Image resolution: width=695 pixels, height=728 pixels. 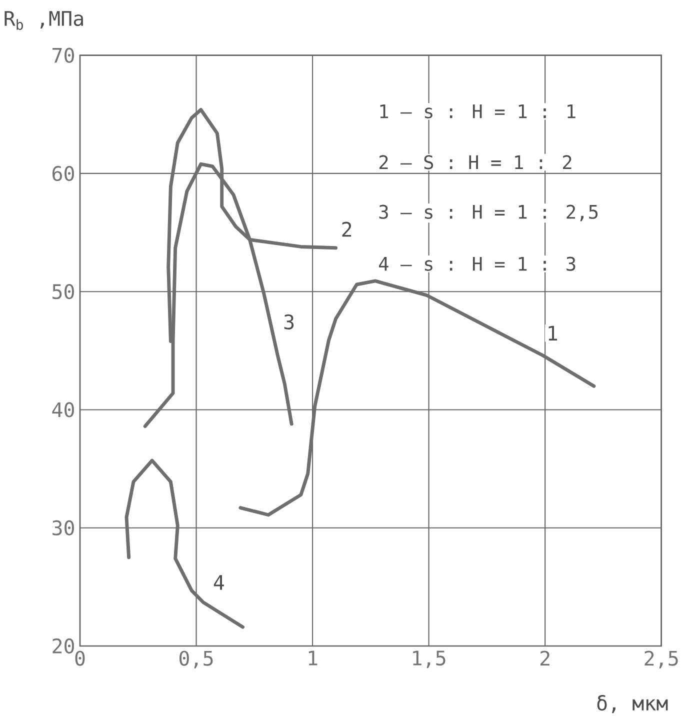 What do you see at coordinates (553, 333) in the screenshot?
I see `series-label: 1` at bounding box center [553, 333].